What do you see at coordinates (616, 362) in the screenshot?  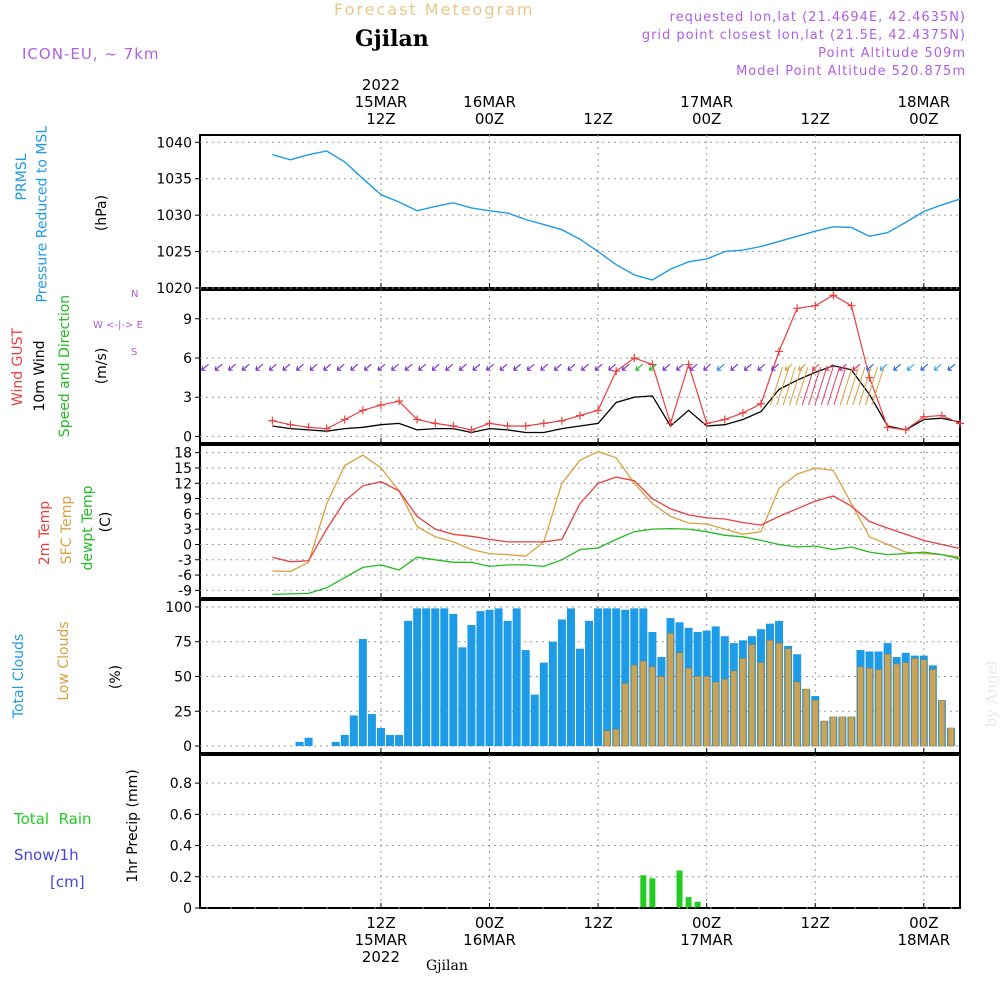 I see `wind-gust-line` at bounding box center [616, 362].